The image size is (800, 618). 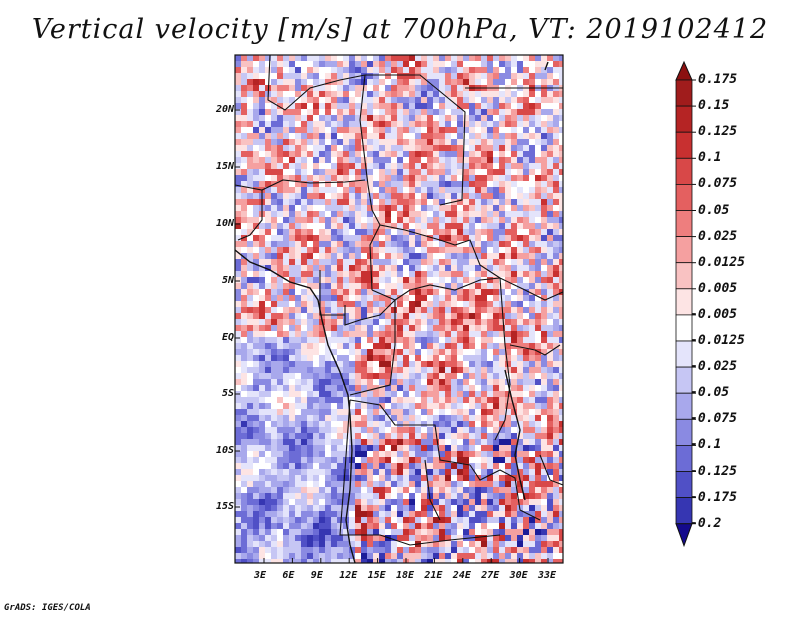 I want to click on colorbar-label: 0.005, so click(x=718, y=288).